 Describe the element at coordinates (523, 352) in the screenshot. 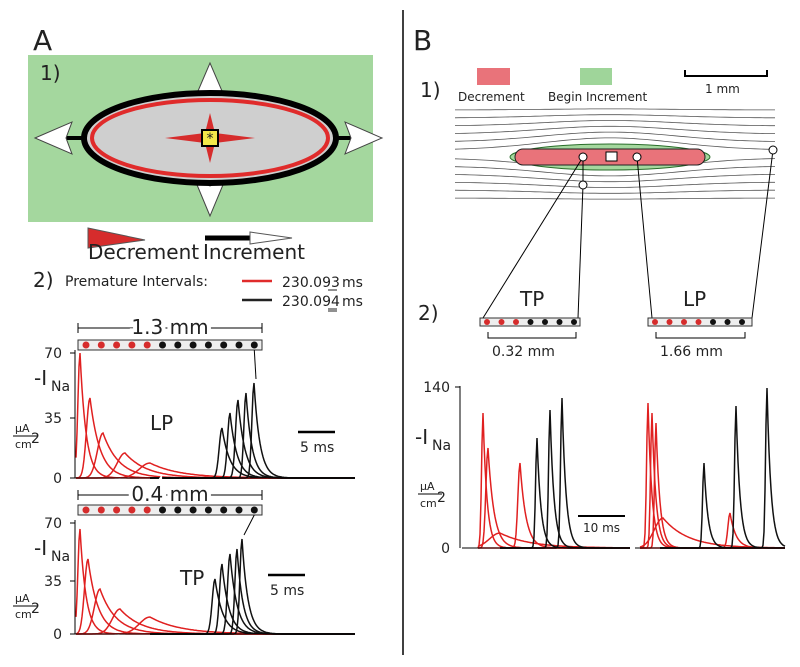

I see `scale-label: 0.32 mm` at that location.